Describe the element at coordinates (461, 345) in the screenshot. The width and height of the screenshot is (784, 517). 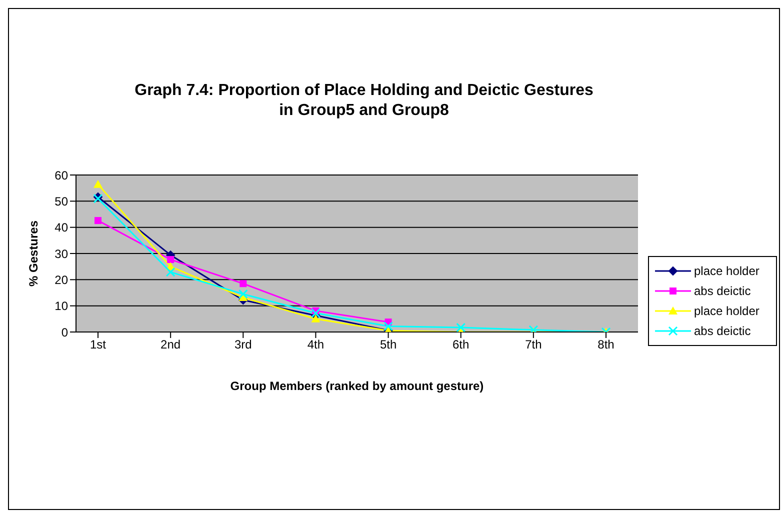
I see `x-tick-label: 6th` at that location.